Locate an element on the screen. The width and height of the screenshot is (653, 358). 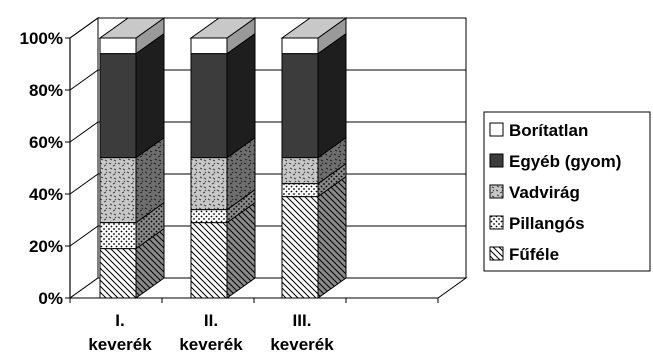
legend-label: Borítatlan is located at coordinates (548, 130).